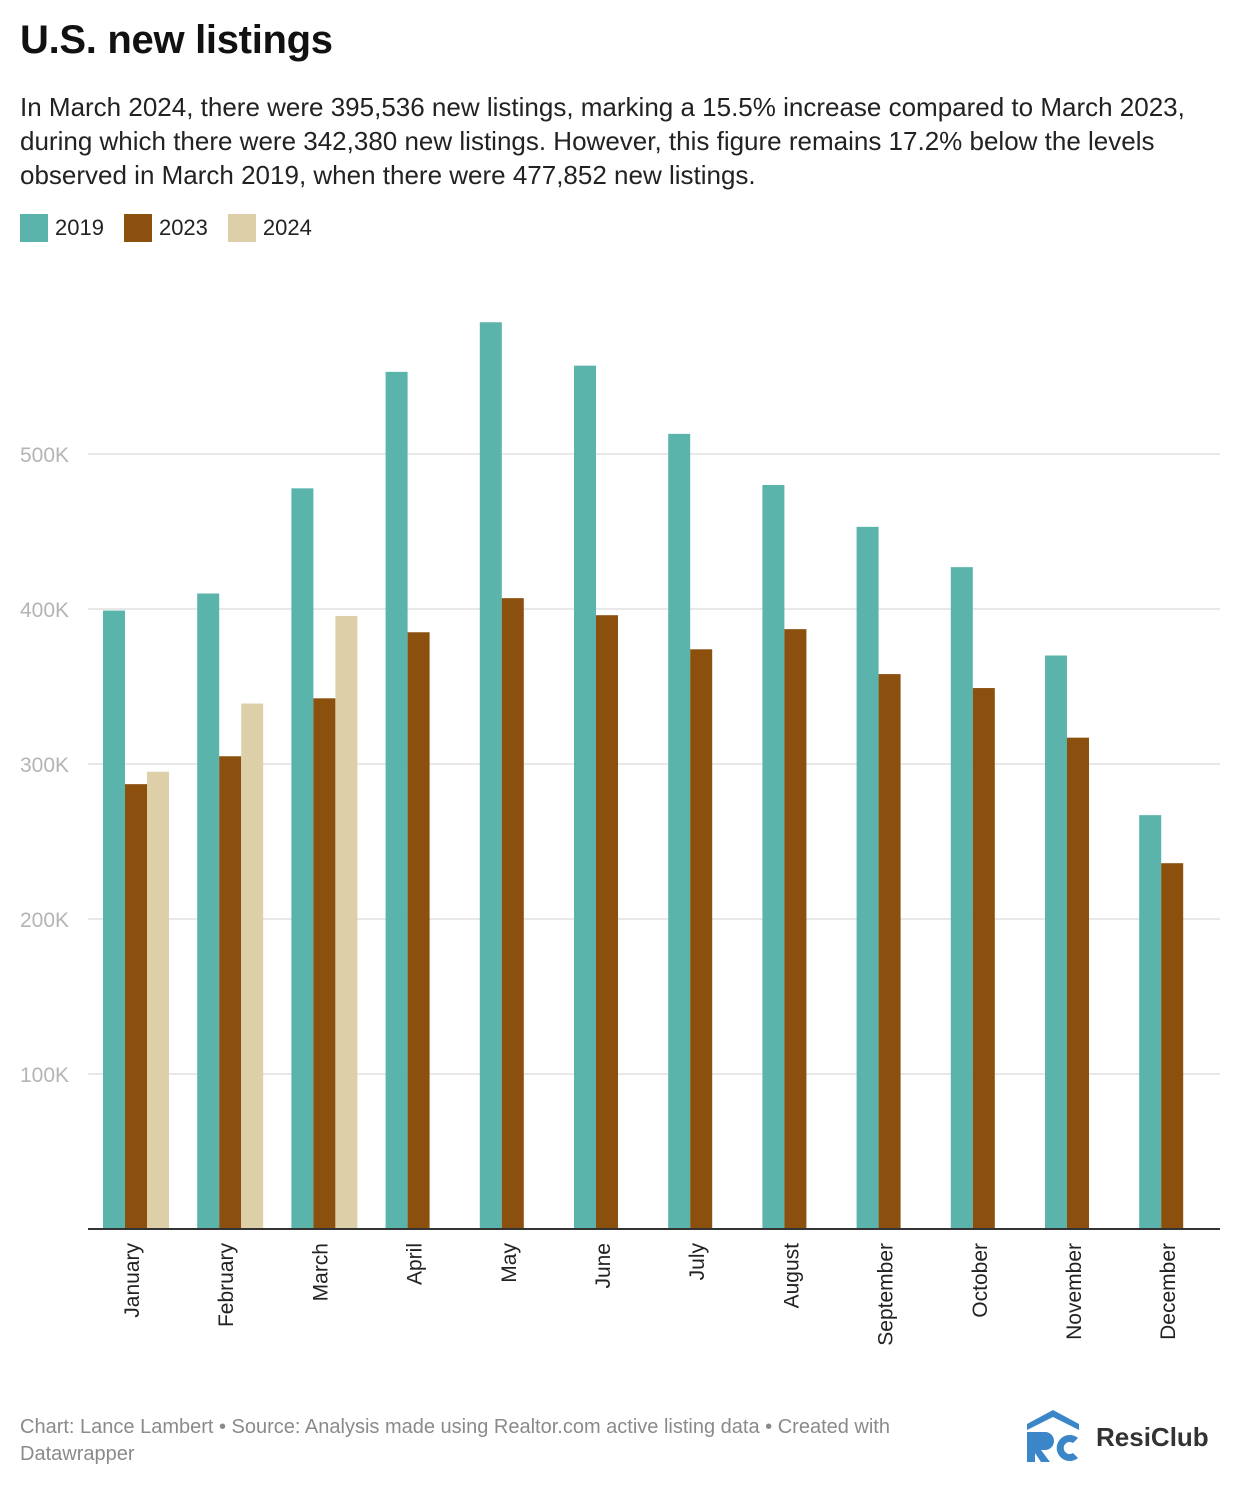  What do you see at coordinates (114, 919) in the screenshot?
I see `bar-january-2019` at bounding box center [114, 919].